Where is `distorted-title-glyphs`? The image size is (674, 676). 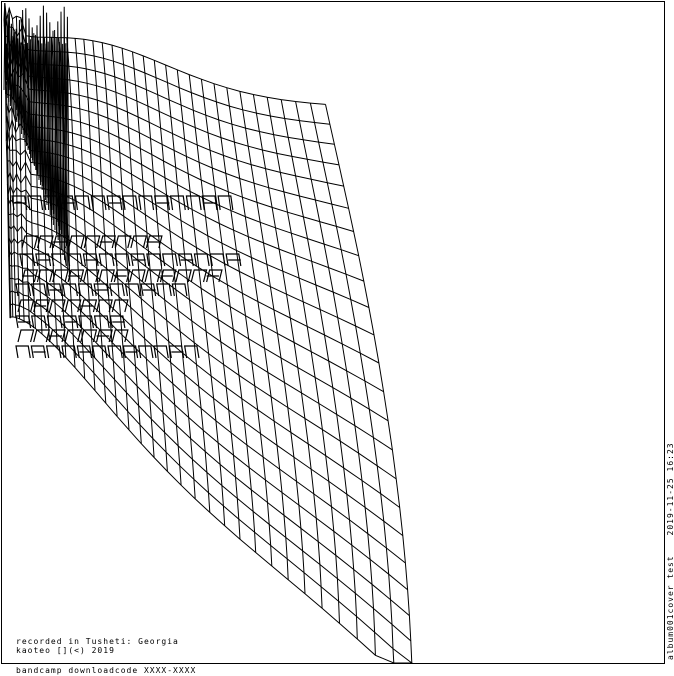
distorted-title-glyphs is located at coordinates (126, 277).